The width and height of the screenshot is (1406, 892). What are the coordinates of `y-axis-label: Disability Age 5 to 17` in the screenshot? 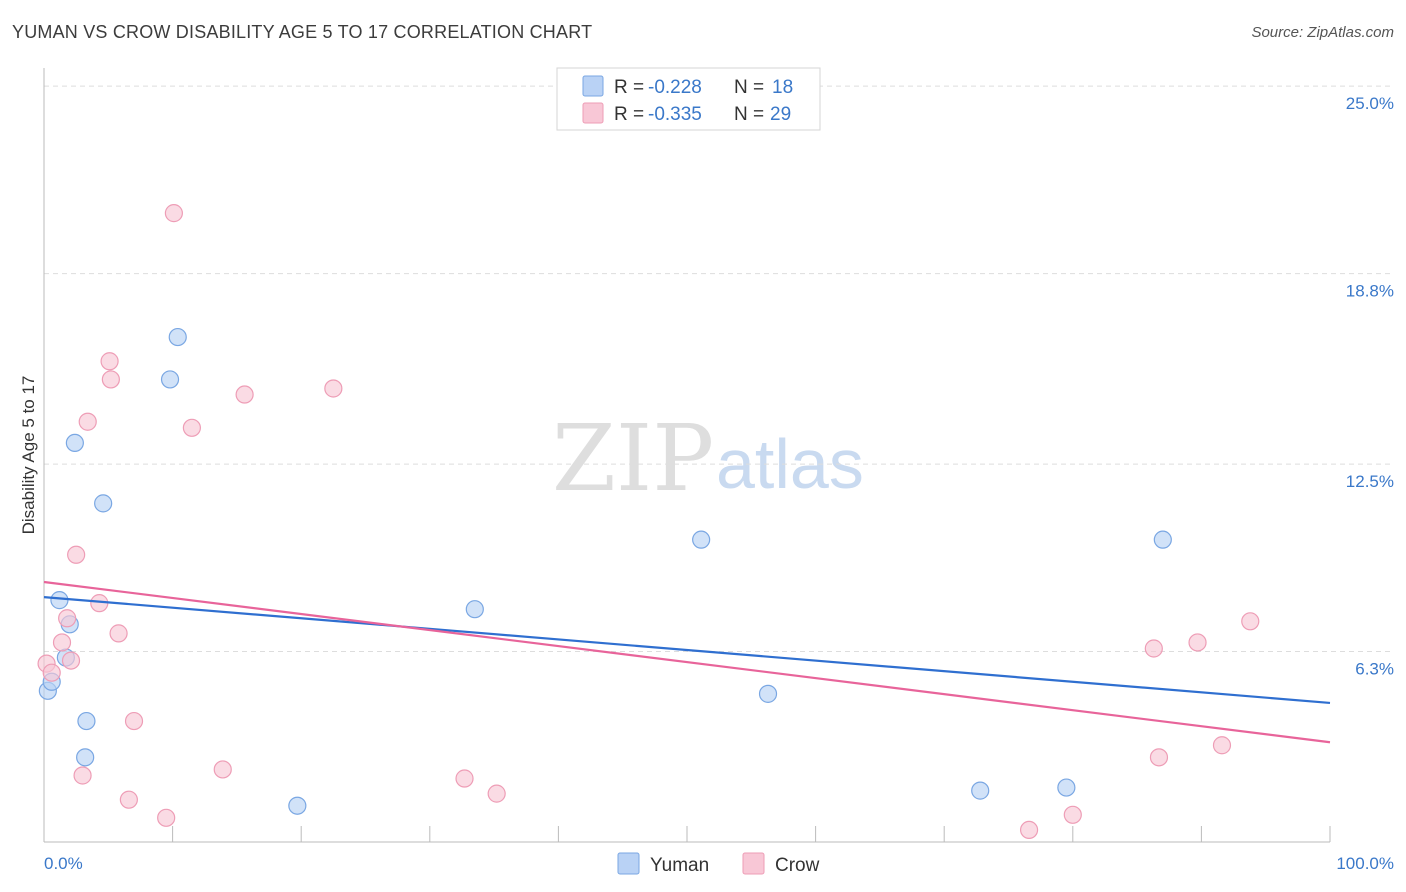 It's located at (28, 455).